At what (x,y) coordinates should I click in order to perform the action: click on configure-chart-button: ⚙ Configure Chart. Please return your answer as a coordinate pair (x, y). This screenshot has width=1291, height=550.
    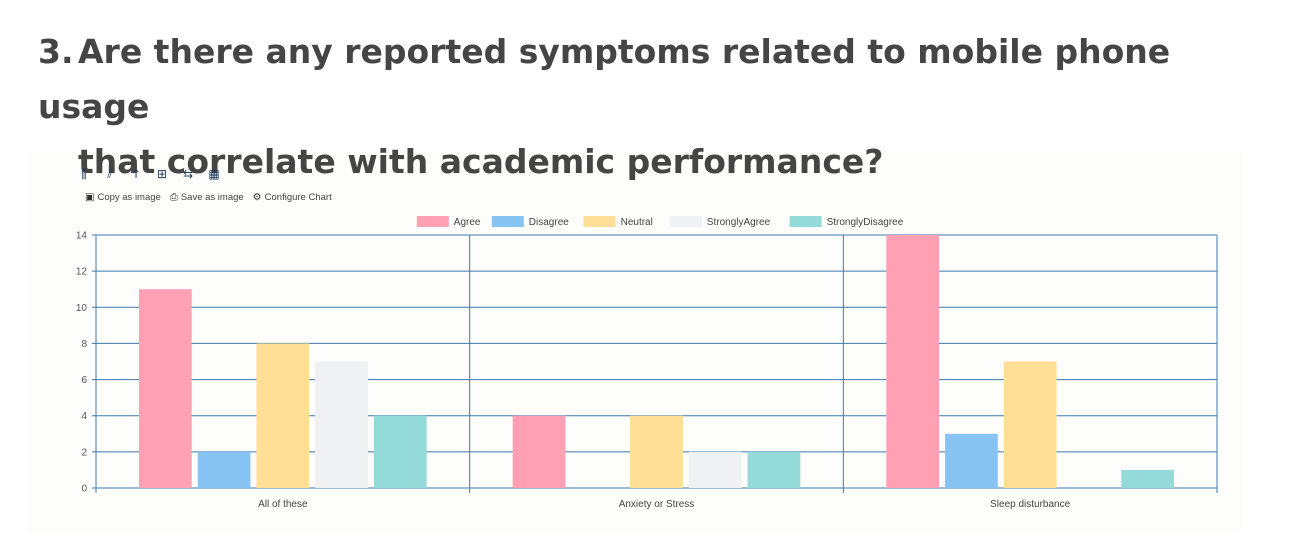
    Looking at the image, I should click on (292, 197).